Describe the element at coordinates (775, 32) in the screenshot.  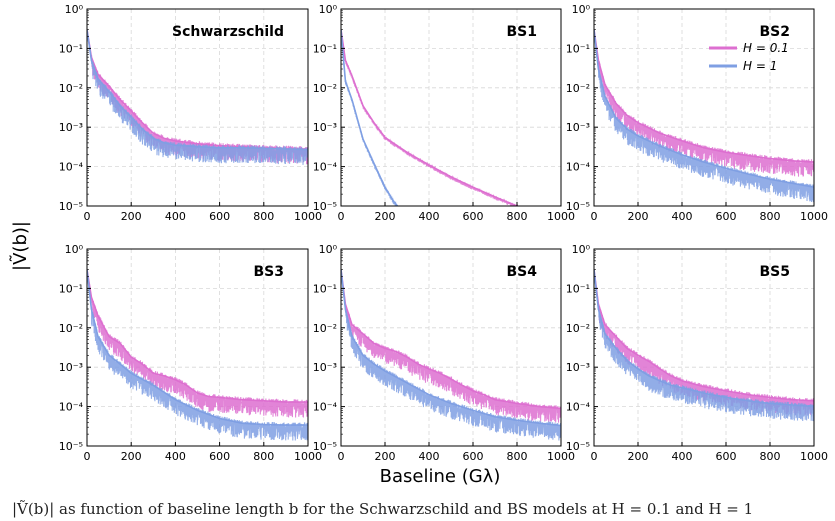
I see `panel-title: BS2` at that location.